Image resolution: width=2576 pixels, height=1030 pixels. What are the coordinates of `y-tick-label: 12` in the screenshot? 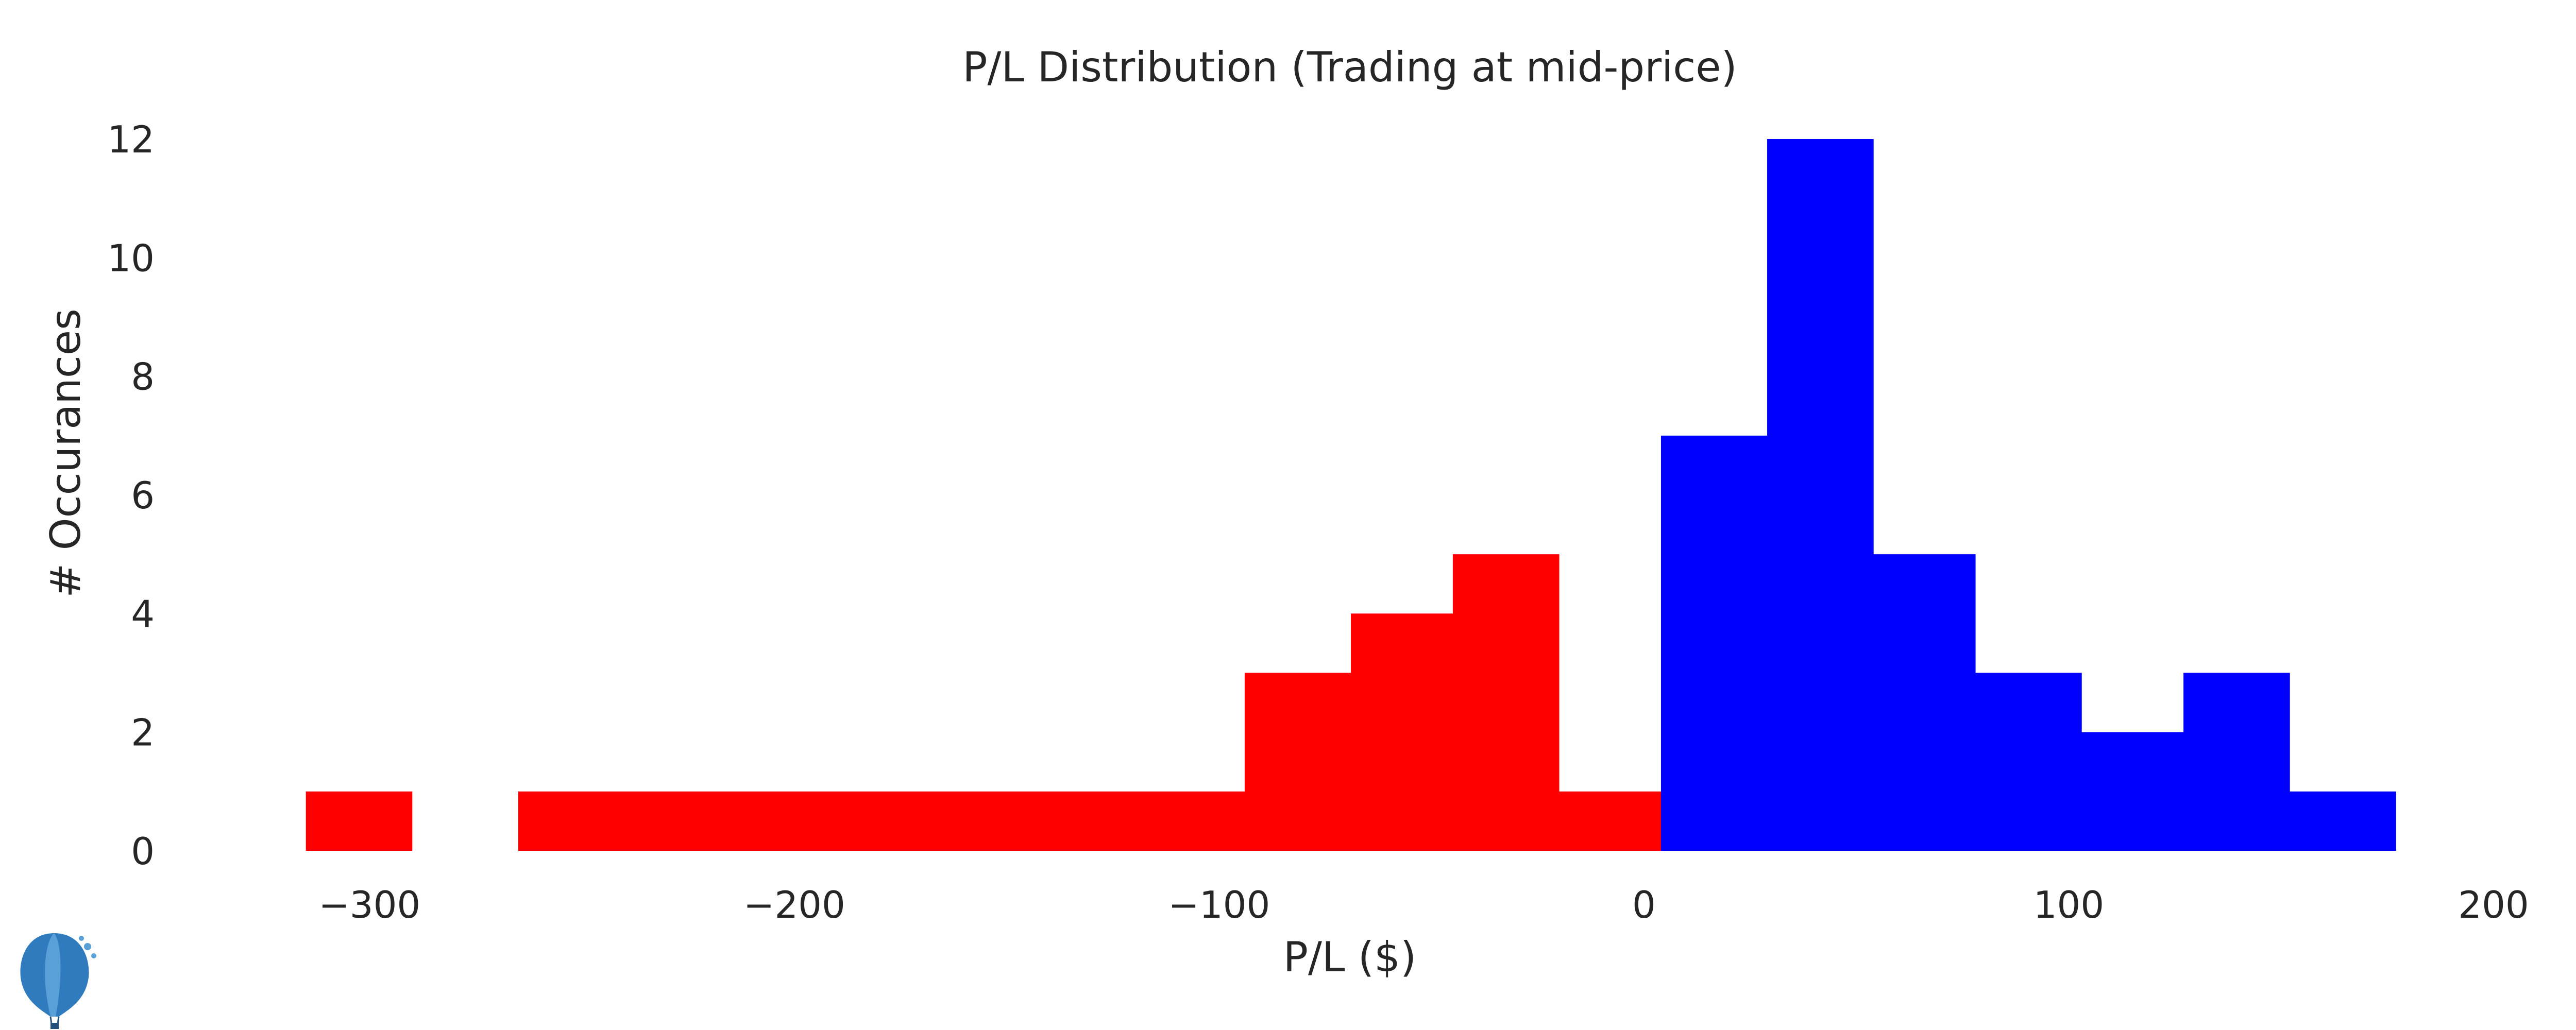 It's located at (131, 139).